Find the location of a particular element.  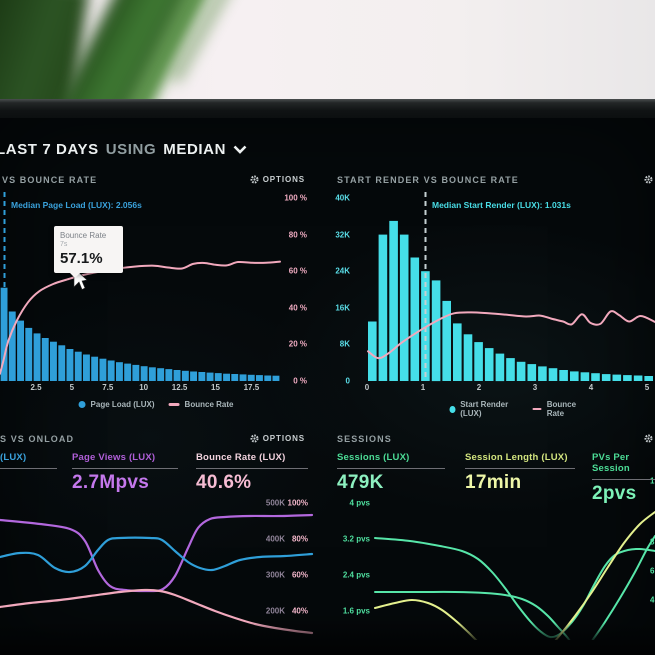

tooltip-x-value: 7s is located at coordinates (64, 244).